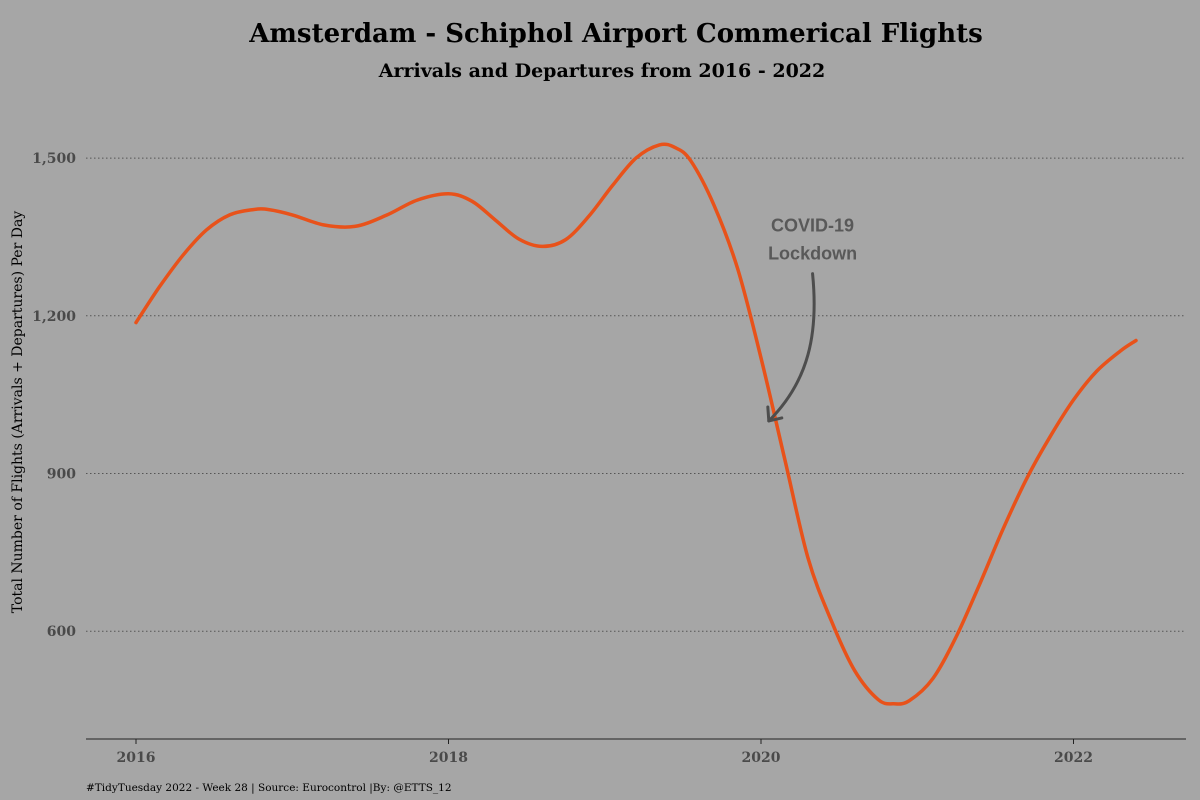 This screenshot has width=1200, height=800. Describe the element at coordinates (812, 254) in the screenshot. I see `annotation-text: Lockdown` at that location.